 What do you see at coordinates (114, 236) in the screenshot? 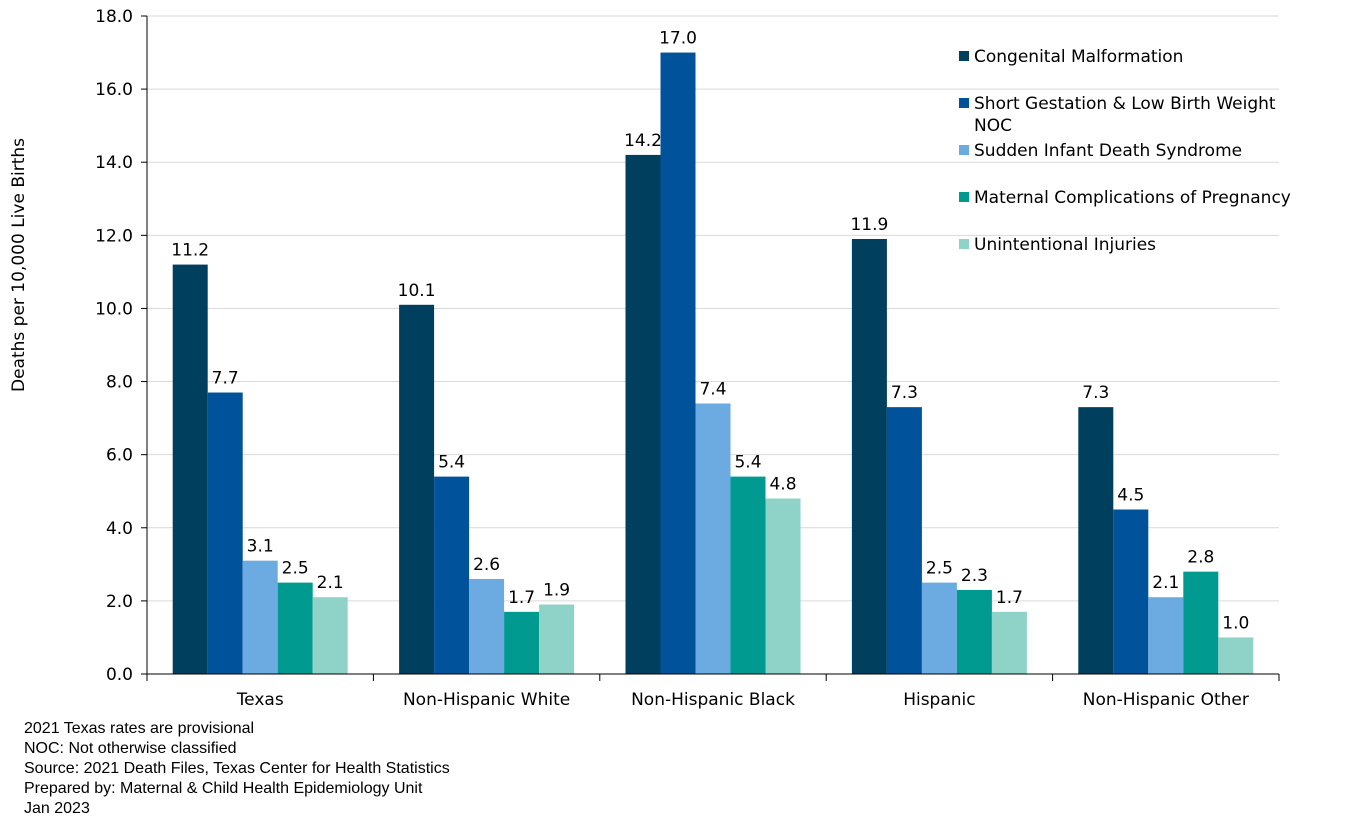
I see `y-tick-label: 12.0` at bounding box center [114, 236].